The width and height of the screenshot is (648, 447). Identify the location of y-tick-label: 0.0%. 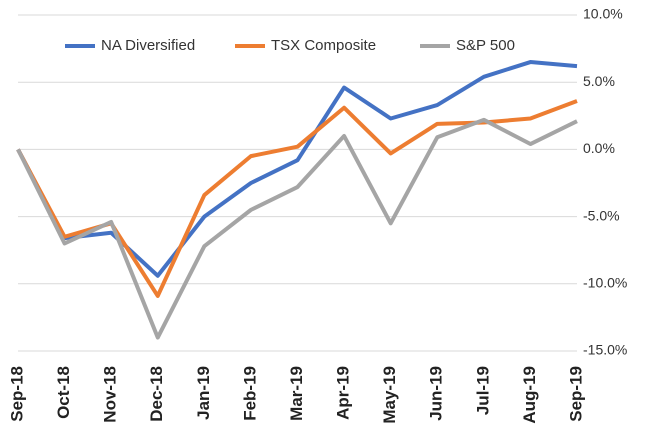
(599, 148).